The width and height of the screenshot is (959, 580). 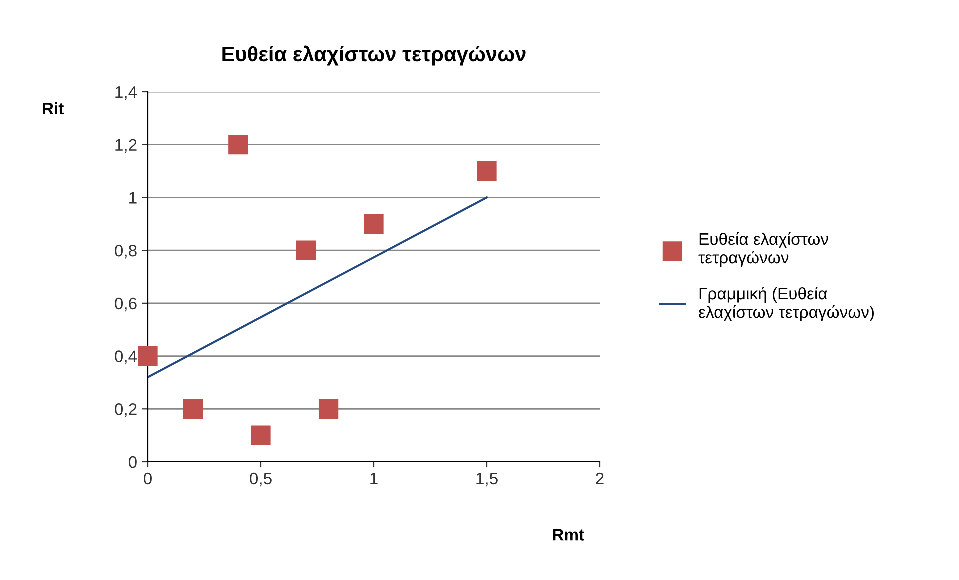 I want to click on legend-label: Ευθεία ελαχίστων τετραγώνων, so click(x=763, y=249).